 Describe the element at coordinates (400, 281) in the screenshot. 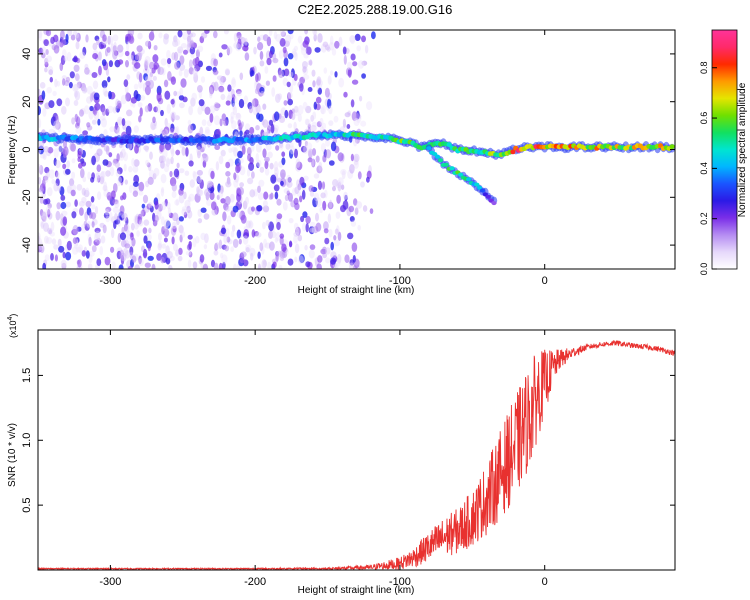

I see `x-tick-label: -100` at that location.